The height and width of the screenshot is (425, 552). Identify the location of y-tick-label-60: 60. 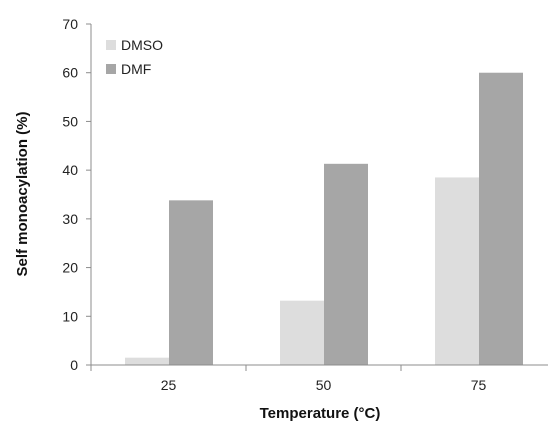
(70, 73).